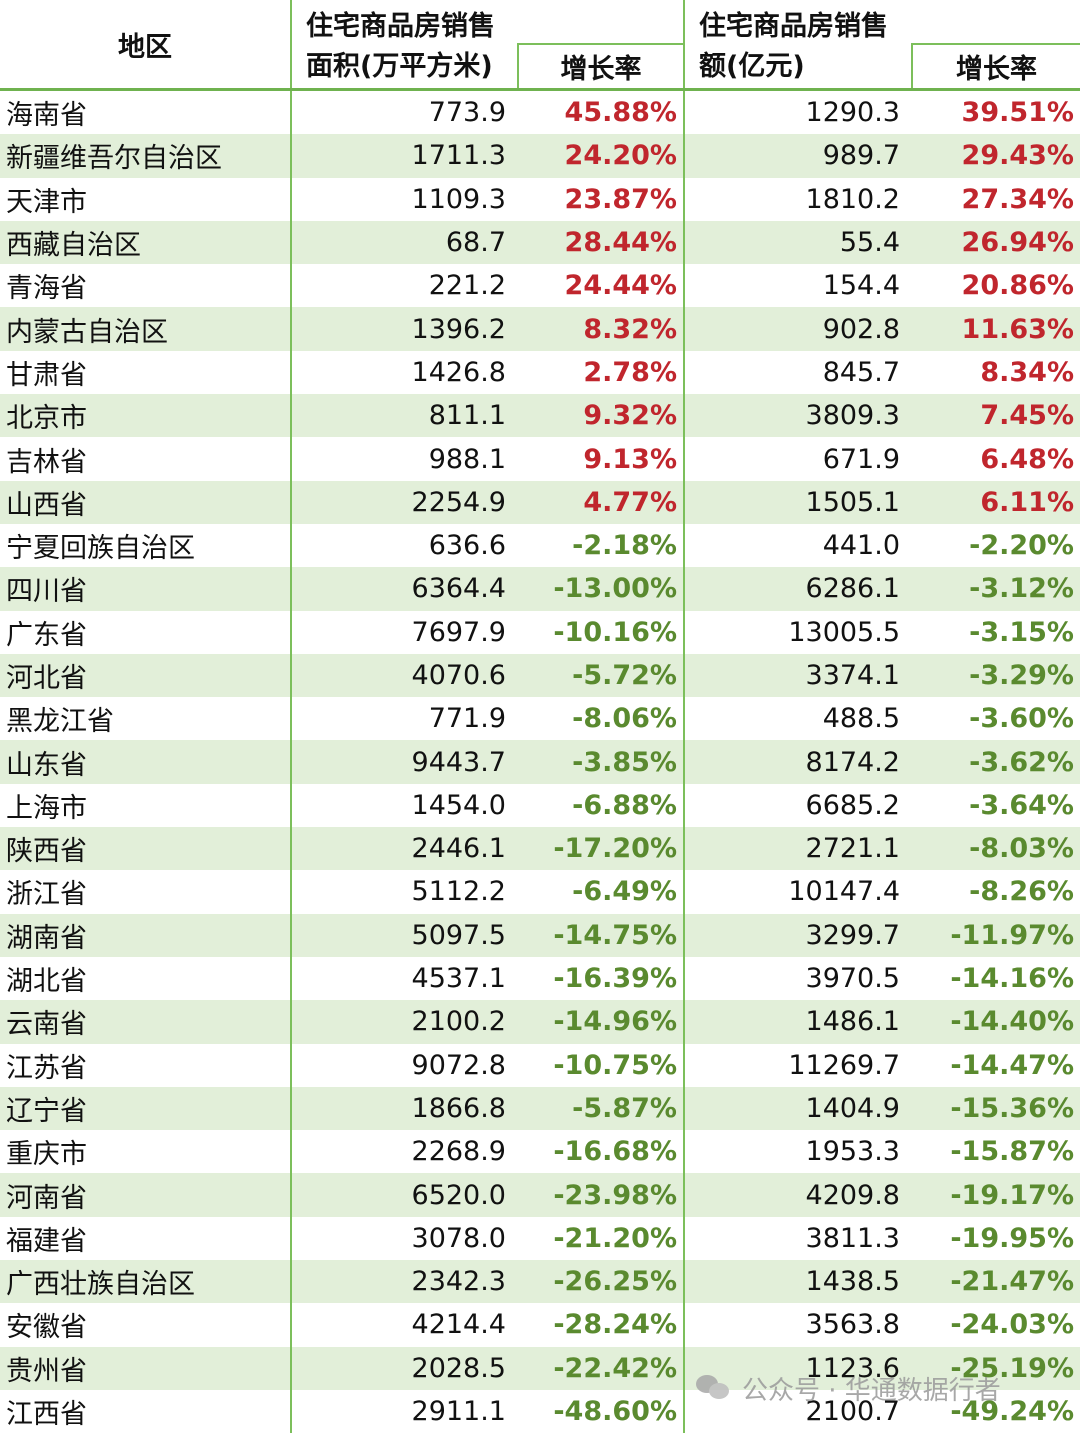  Describe the element at coordinates (882, 22) in the screenshot. I see `header-amount-title: 住宅商品房销售` at that location.